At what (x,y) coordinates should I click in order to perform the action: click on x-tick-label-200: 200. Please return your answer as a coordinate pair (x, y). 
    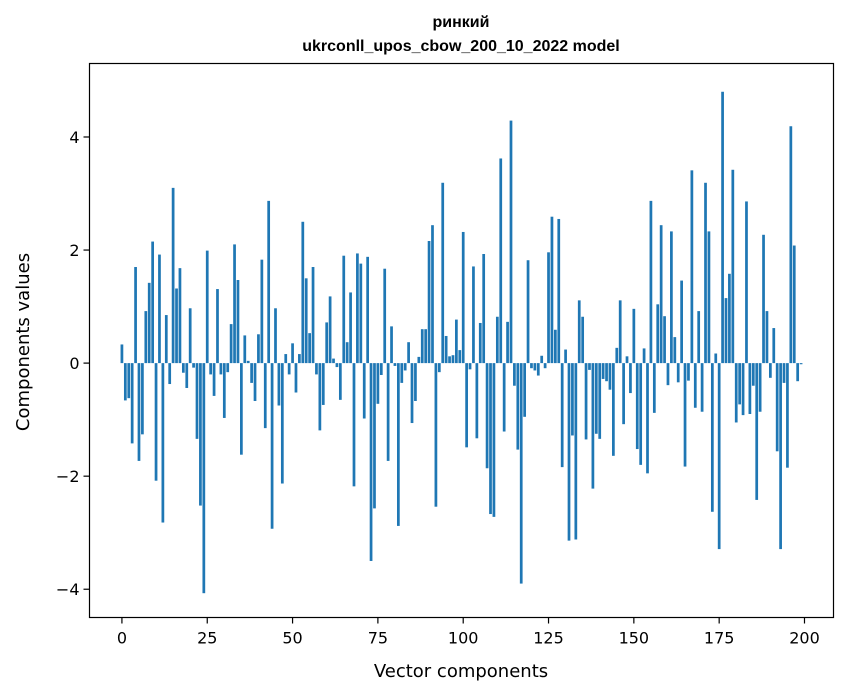
    Looking at the image, I should click on (804, 638).